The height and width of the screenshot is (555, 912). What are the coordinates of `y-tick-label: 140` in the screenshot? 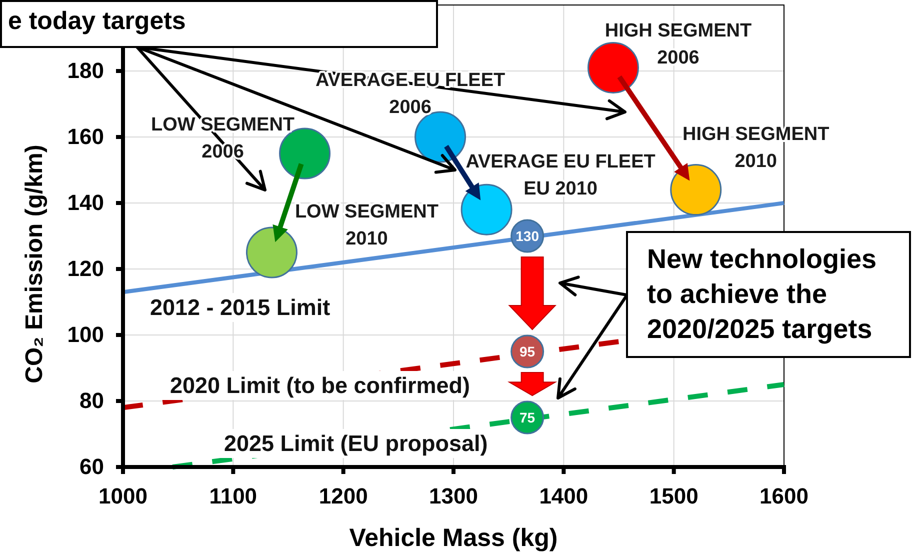 It's located at (85, 203).